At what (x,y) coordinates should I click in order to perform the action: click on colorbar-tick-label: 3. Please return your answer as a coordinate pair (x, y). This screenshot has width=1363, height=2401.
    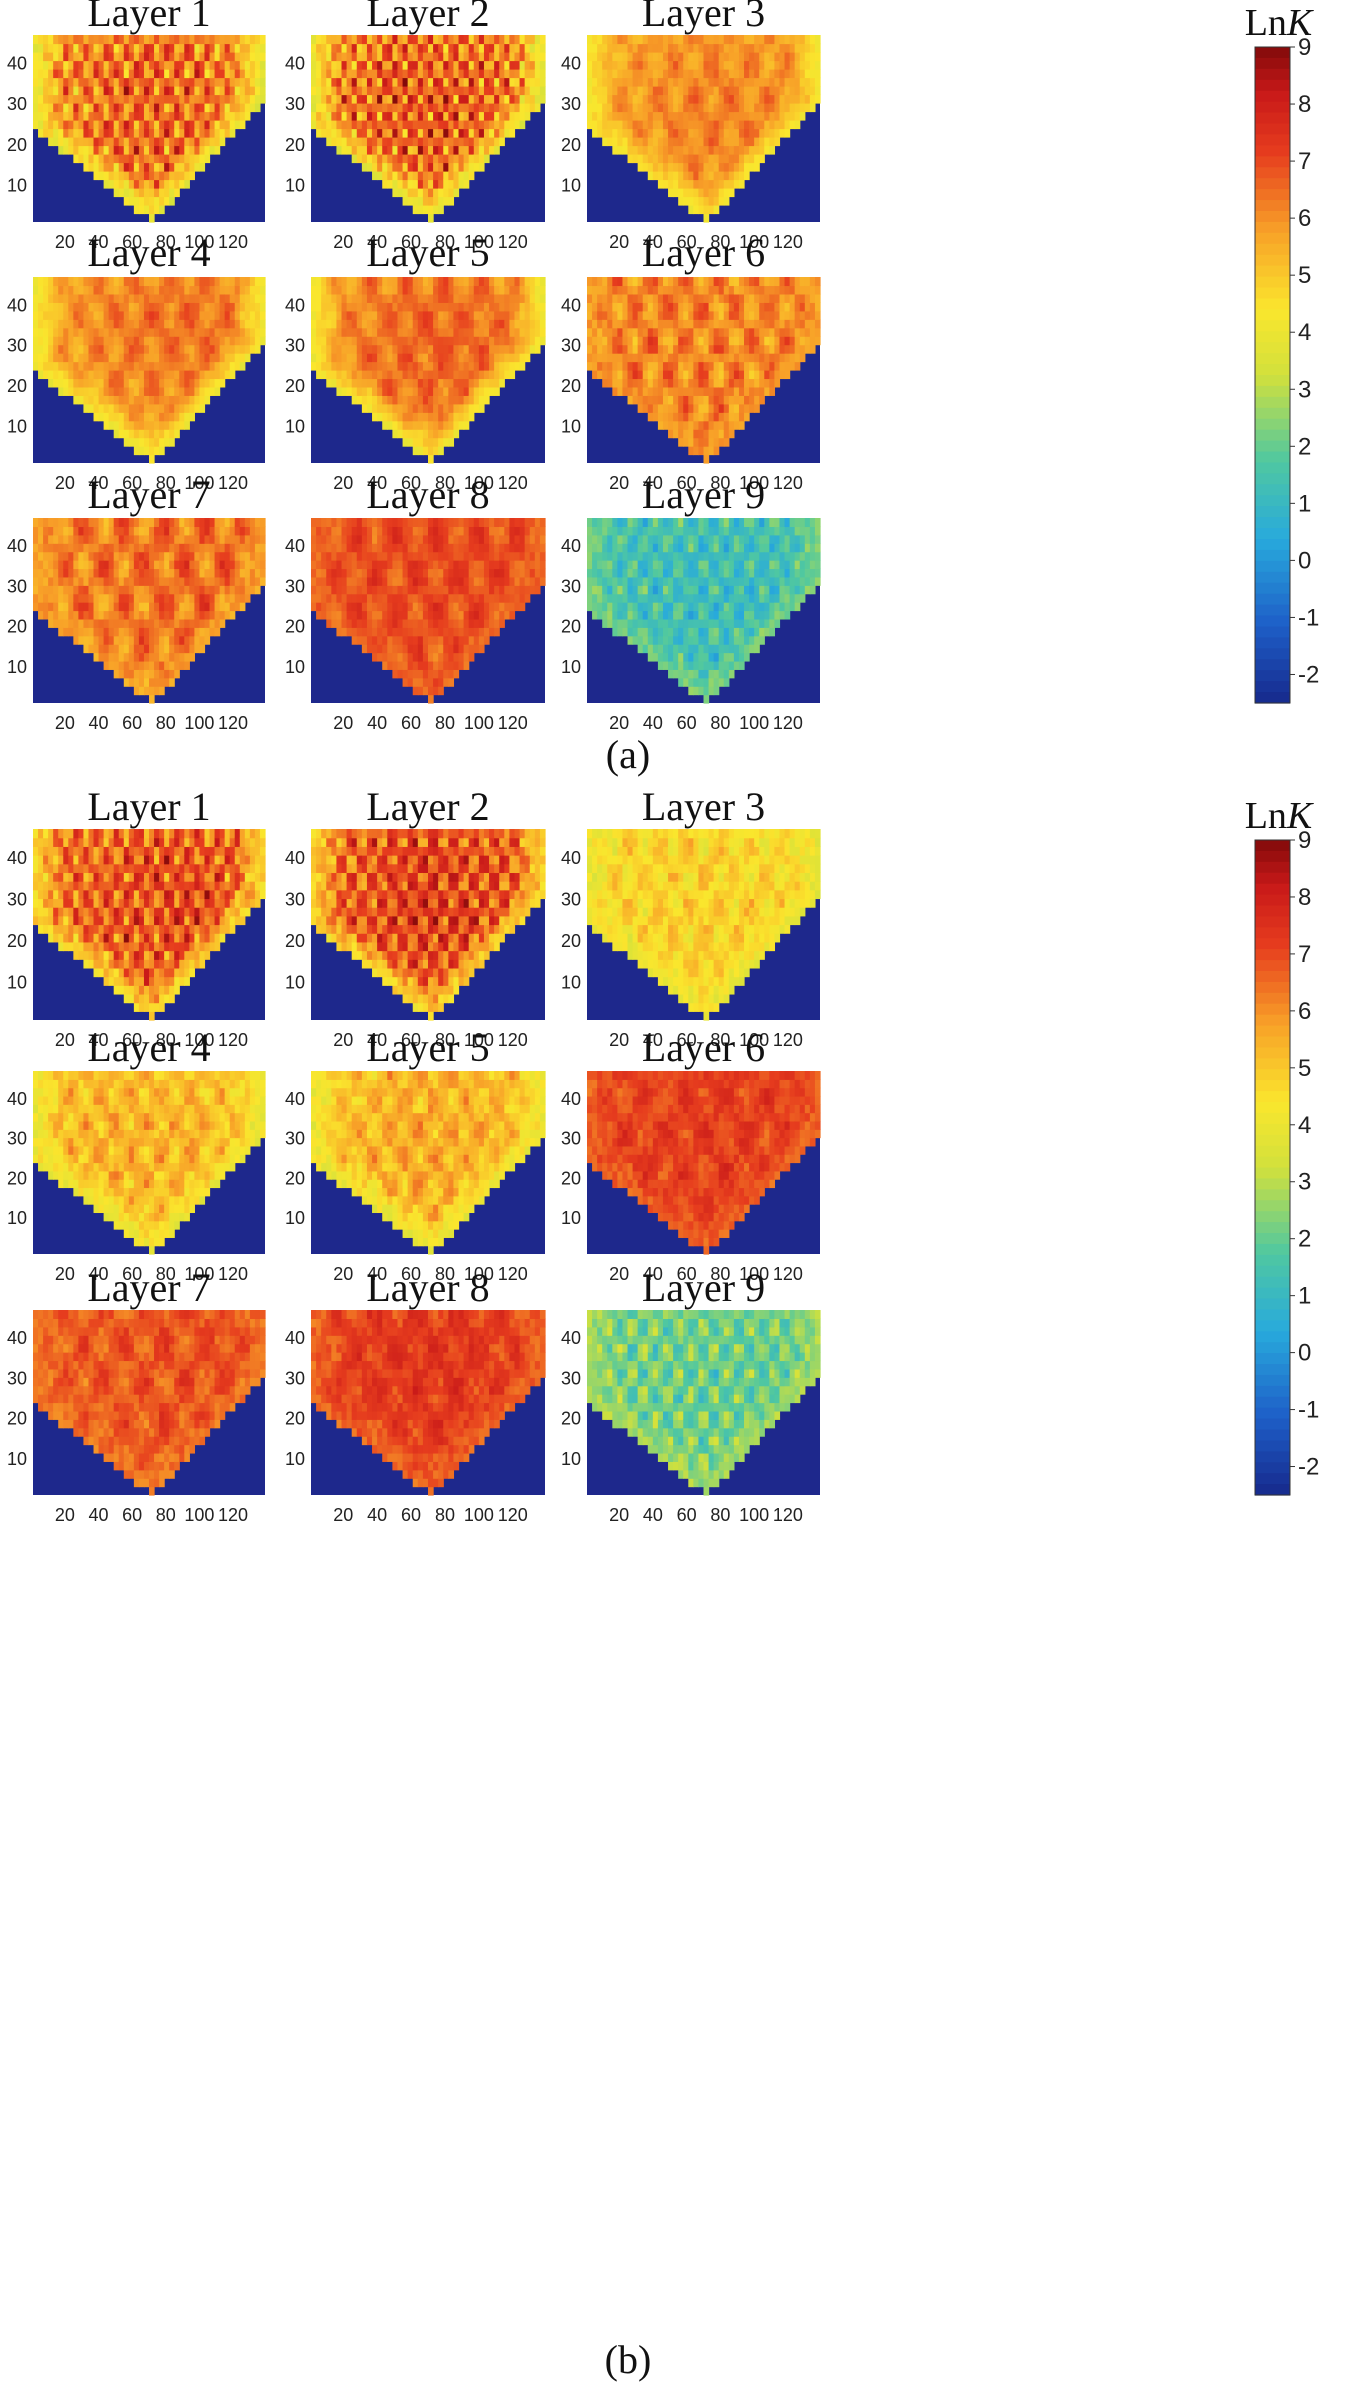
    Looking at the image, I should click on (1304, 1182).